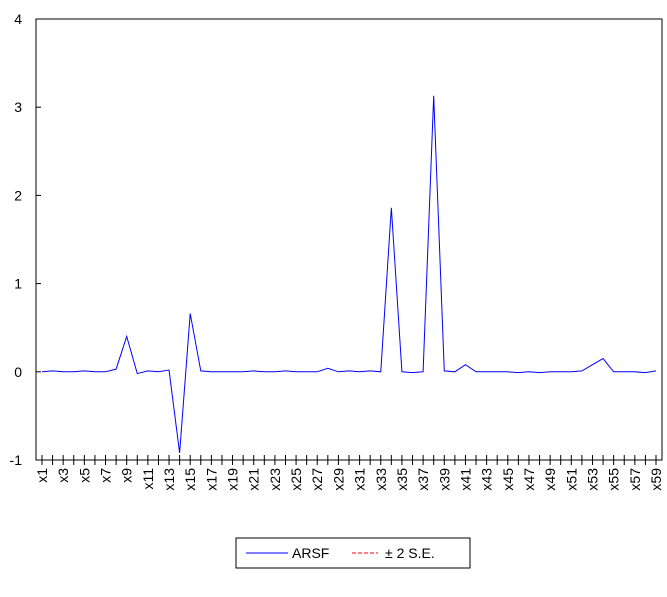  Describe the element at coordinates (42, 475) in the screenshot. I see `x-tick-label: x1` at that location.